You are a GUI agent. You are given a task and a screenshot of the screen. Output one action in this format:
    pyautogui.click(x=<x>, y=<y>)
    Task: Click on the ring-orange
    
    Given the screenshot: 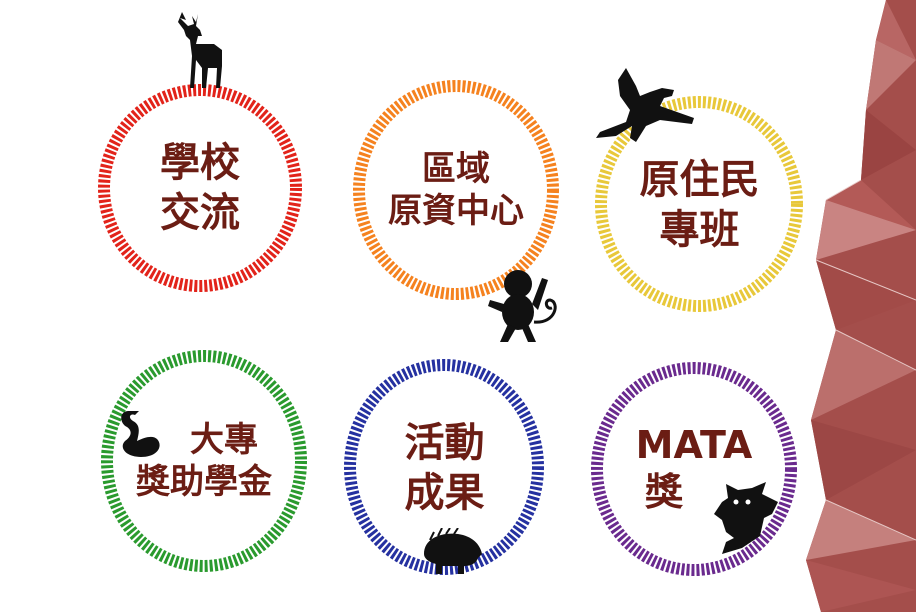 What is the action you would take?
    pyautogui.click(x=456, y=190)
    